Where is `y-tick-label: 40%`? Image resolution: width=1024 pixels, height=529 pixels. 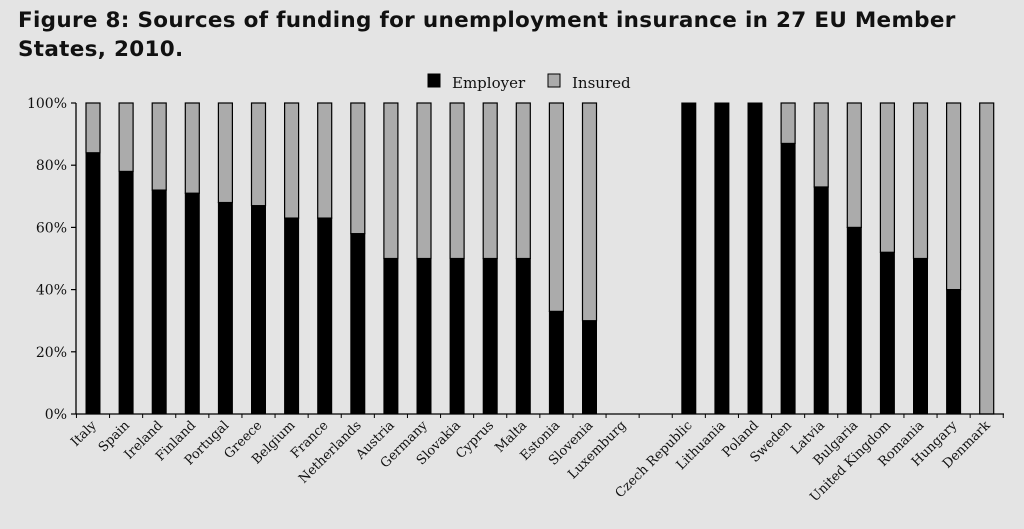
y-tick-label: 40% is located at coordinates (51, 291).